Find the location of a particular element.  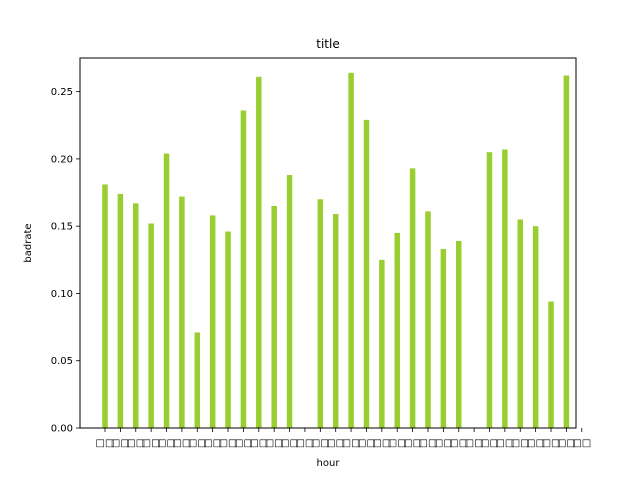

y-tick-label: 0.20 is located at coordinates (62, 159).